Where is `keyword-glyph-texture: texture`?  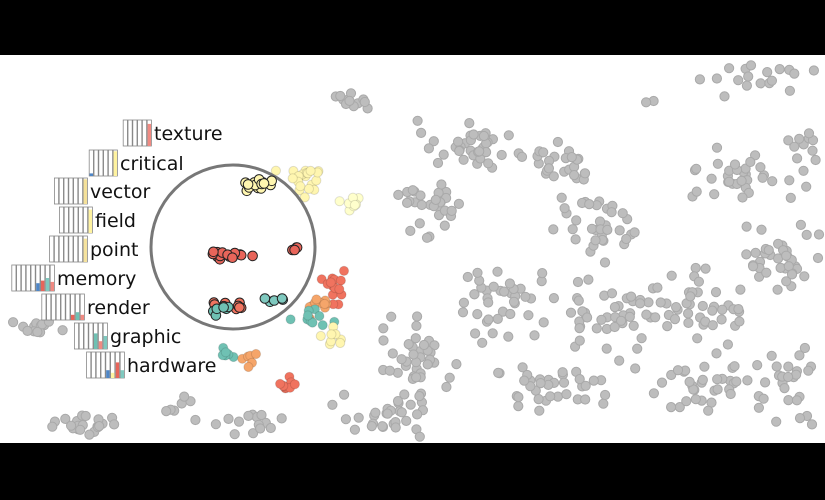 keyword-glyph-texture: texture is located at coordinates (173, 133).